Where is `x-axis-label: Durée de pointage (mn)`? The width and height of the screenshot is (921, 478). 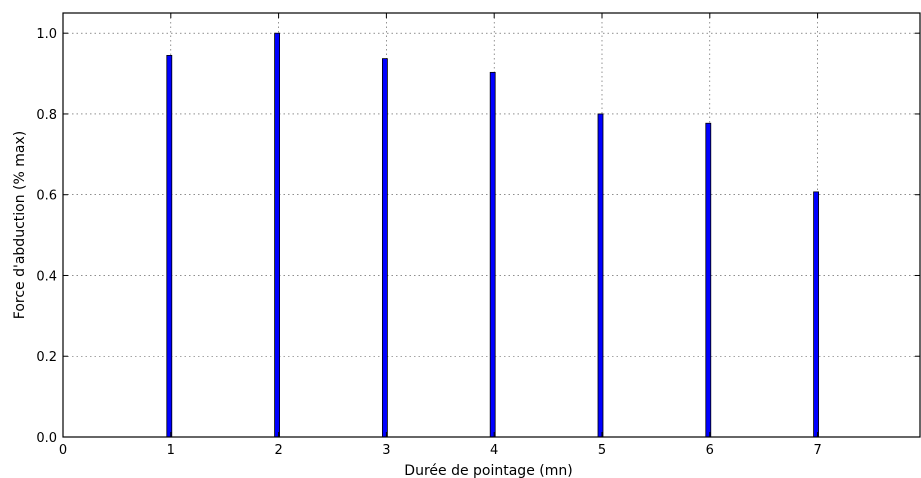 x-axis-label: Durée de pointage (mn) is located at coordinates (488, 470).